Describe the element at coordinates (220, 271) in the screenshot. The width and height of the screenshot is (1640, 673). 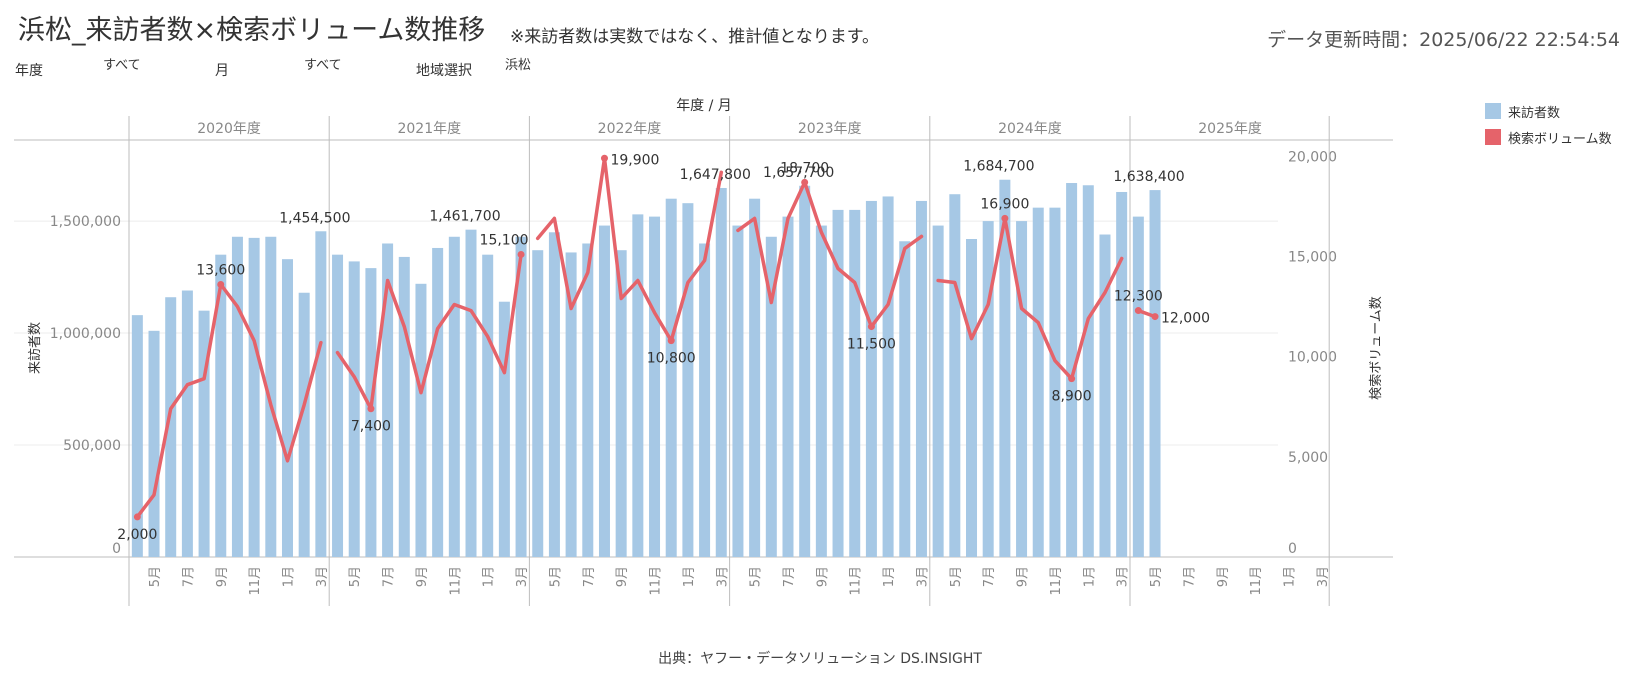
I see `search-data-label: 13,600` at that location.